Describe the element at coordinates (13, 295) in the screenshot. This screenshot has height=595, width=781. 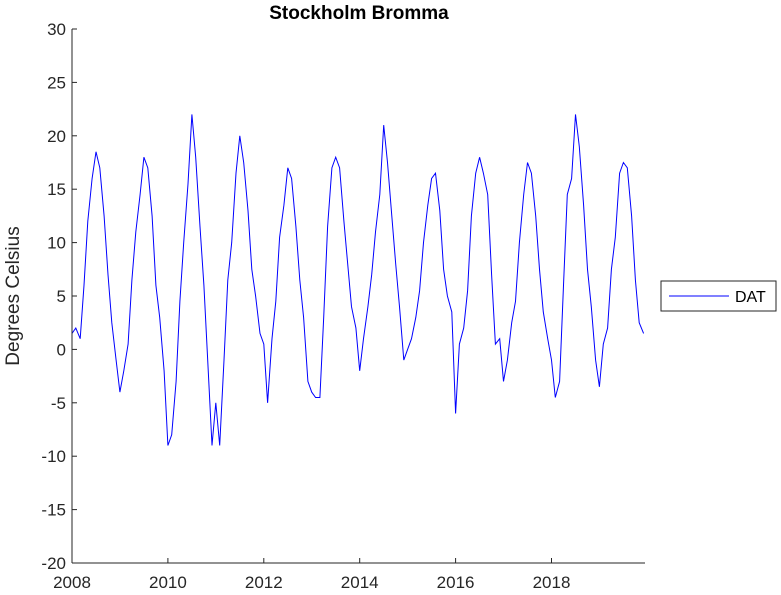
I see `y-axis-label: Degrees Celsius` at that location.